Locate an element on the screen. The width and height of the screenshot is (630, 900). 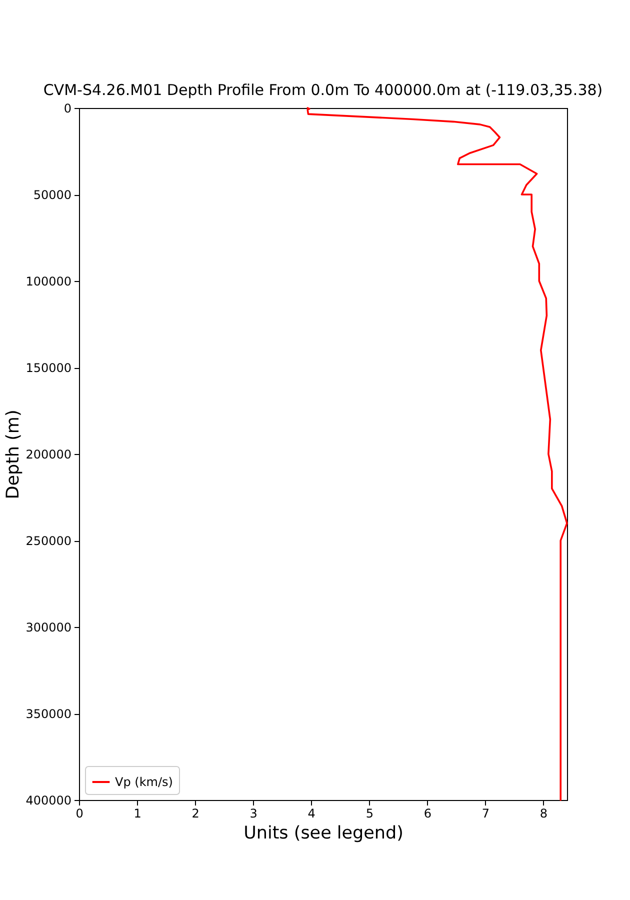
x-tick-label: 6 is located at coordinates (428, 813).